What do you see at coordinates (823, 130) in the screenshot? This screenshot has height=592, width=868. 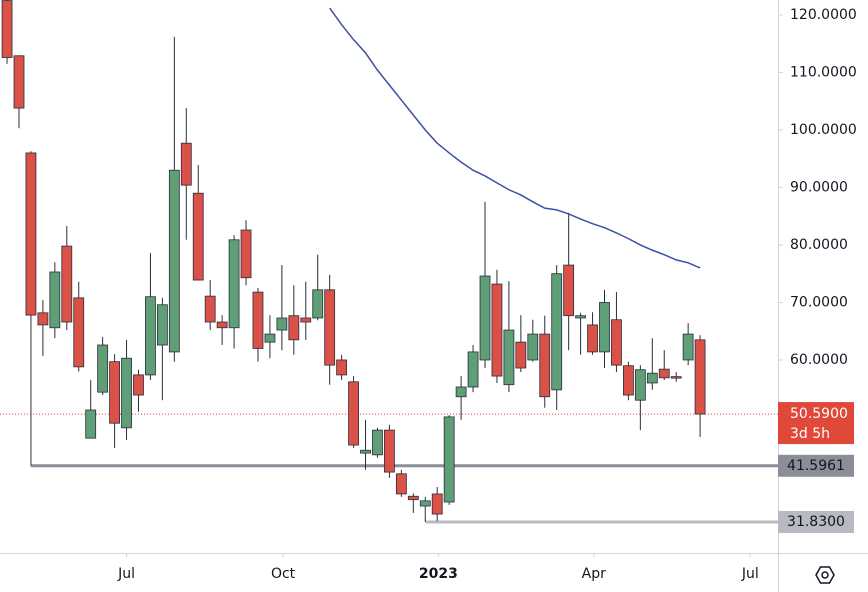 I see `y-tick-label: 100.0000` at bounding box center [823, 130].